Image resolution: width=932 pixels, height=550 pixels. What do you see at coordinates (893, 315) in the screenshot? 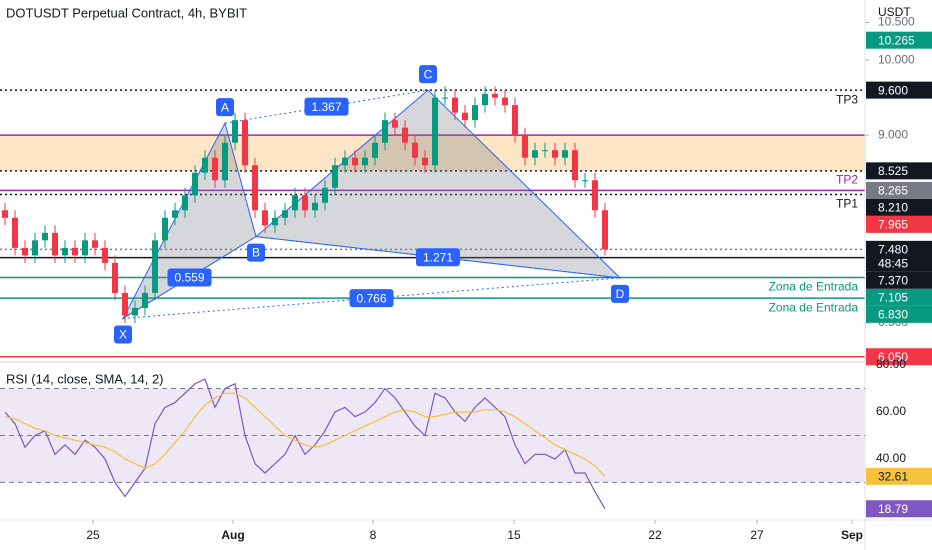
I see `price-box-label: 6.830` at bounding box center [893, 315].